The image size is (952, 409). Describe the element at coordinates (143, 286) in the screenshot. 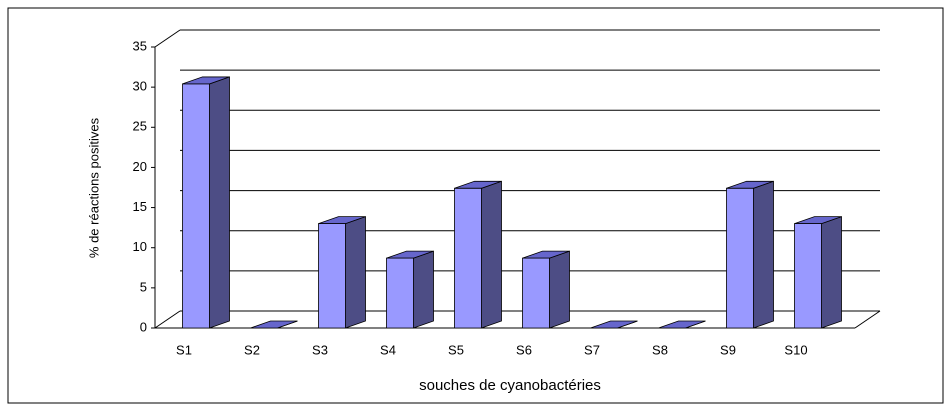

I see `y-tick-label: 5` at that location.